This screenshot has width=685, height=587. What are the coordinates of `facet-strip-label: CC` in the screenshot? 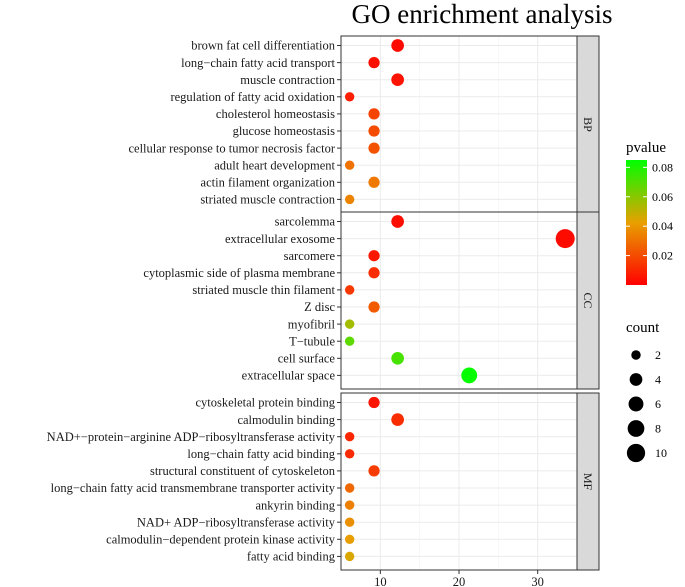 It's located at (588, 300).